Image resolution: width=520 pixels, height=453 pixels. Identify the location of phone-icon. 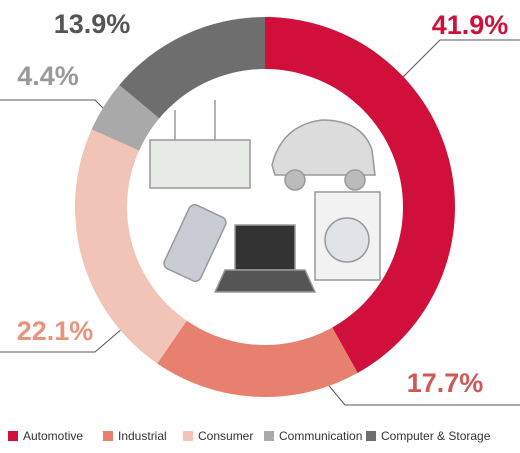
(195, 243).